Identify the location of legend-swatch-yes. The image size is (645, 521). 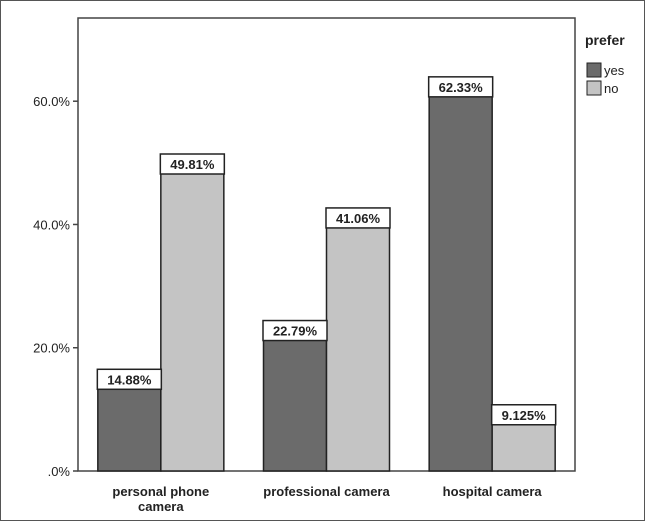
(594, 70).